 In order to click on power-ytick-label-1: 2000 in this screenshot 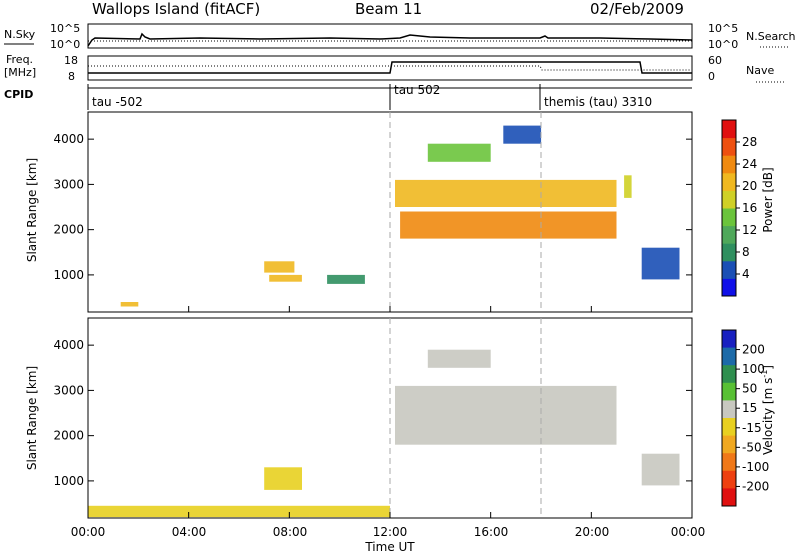, I will do `click(68, 230)`.